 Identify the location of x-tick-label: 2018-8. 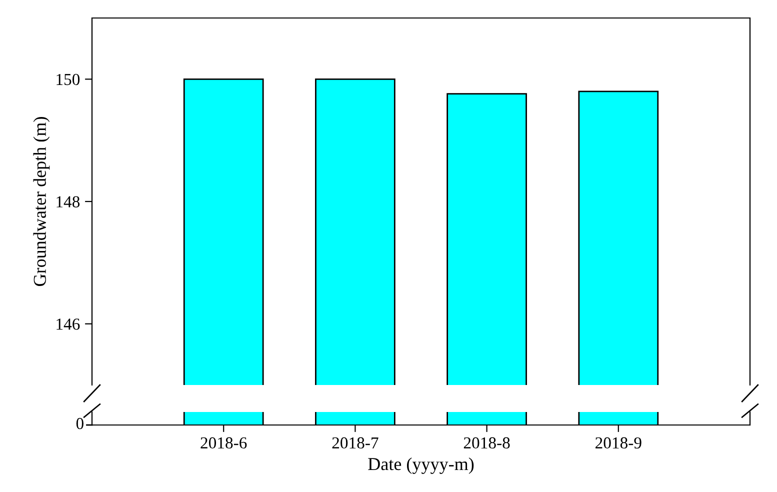
(487, 443).